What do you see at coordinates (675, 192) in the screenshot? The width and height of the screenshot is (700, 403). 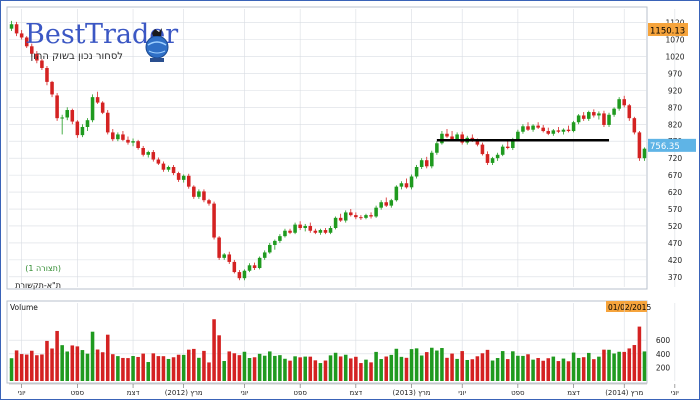 I see `price-tick-label: 620` at bounding box center [675, 192].